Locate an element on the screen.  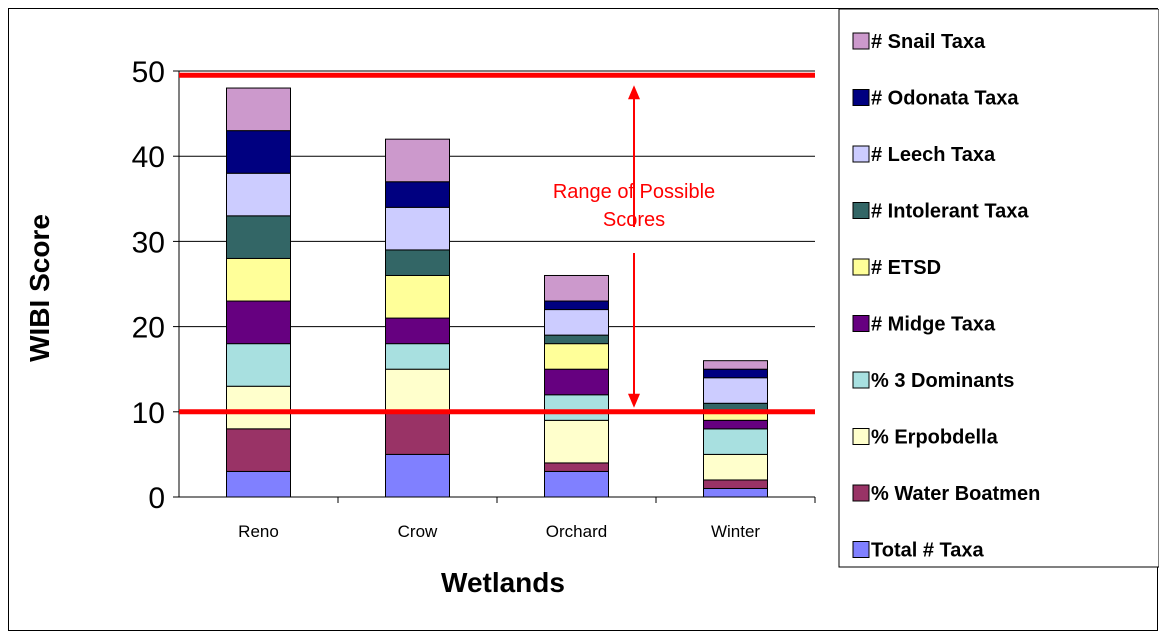
y-tick-label: 50 is located at coordinates (148, 72).